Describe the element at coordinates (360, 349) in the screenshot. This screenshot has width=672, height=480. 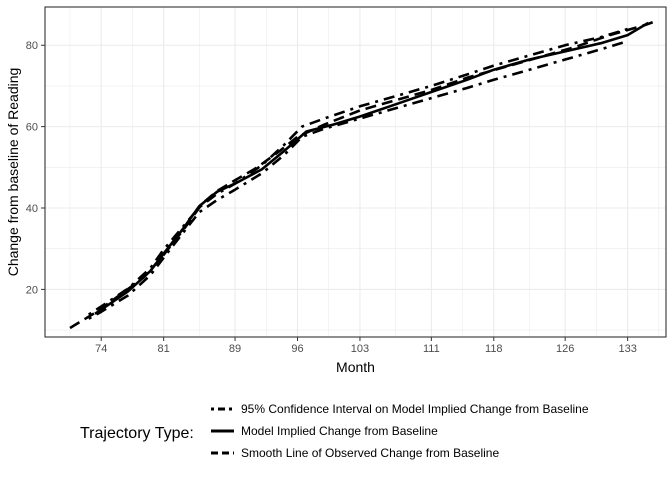
I see `x-tick-label: 103` at that location.